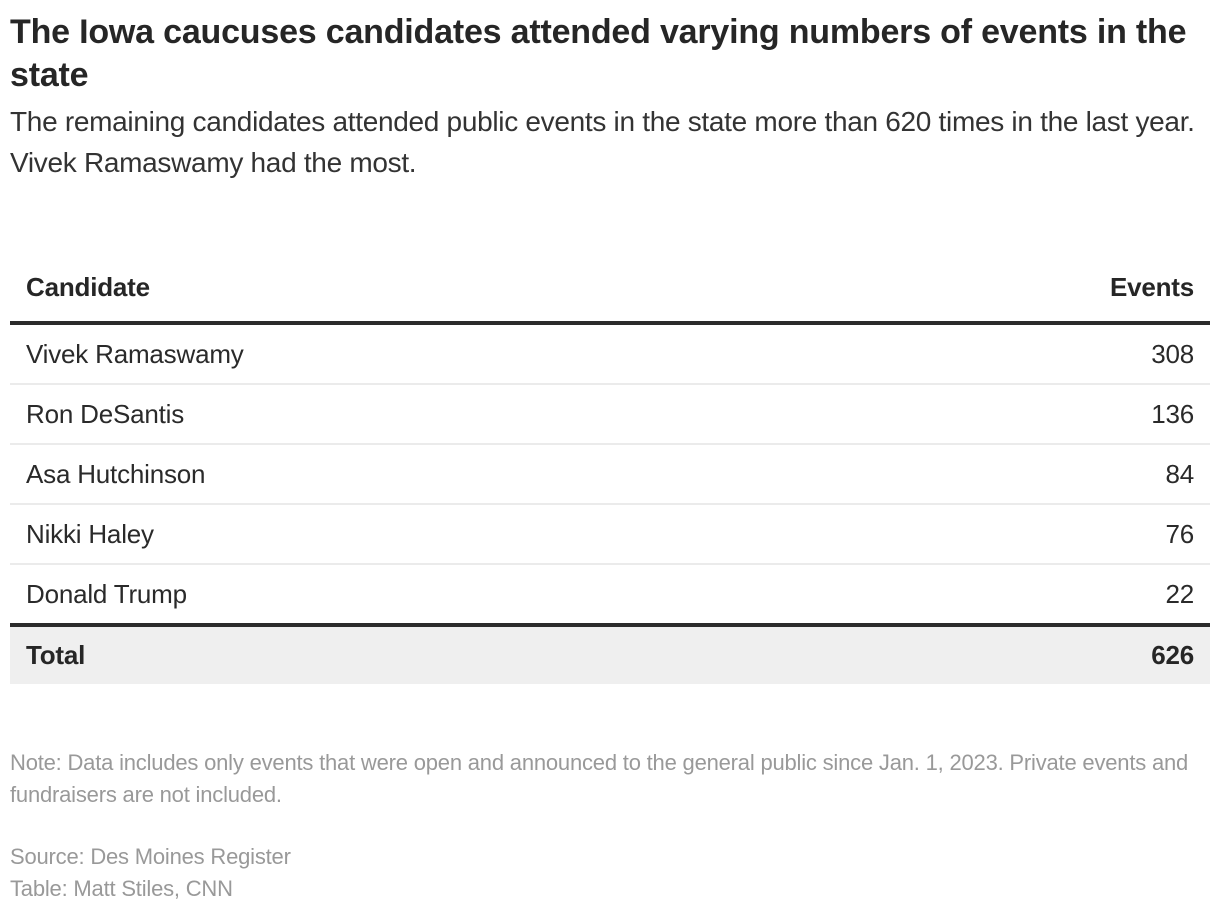 The height and width of the screenshot is (916, 1220). Describe the element at coordinates (1019, 534) in the screenshot. I see `events-cell: 76` at that location.